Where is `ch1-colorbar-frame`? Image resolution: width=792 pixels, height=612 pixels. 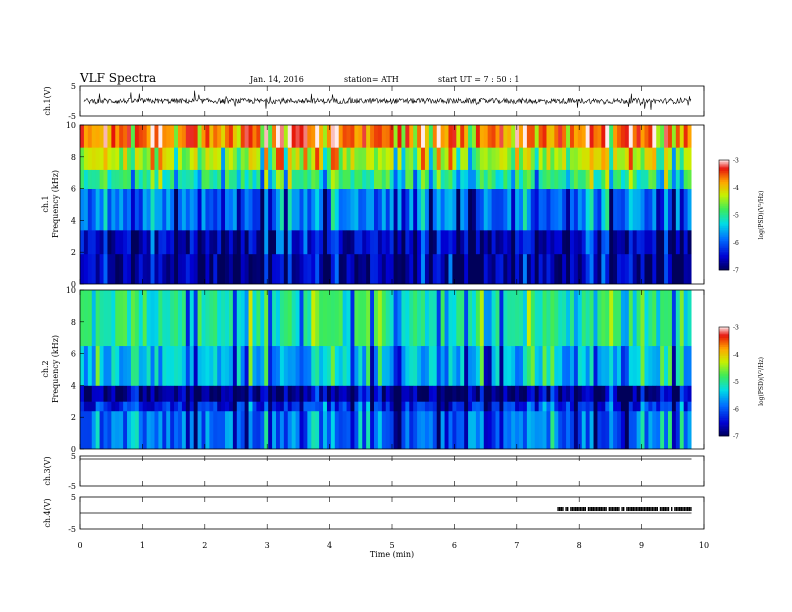 ch1-colorbar-frame is located at coordinates (724, 215).